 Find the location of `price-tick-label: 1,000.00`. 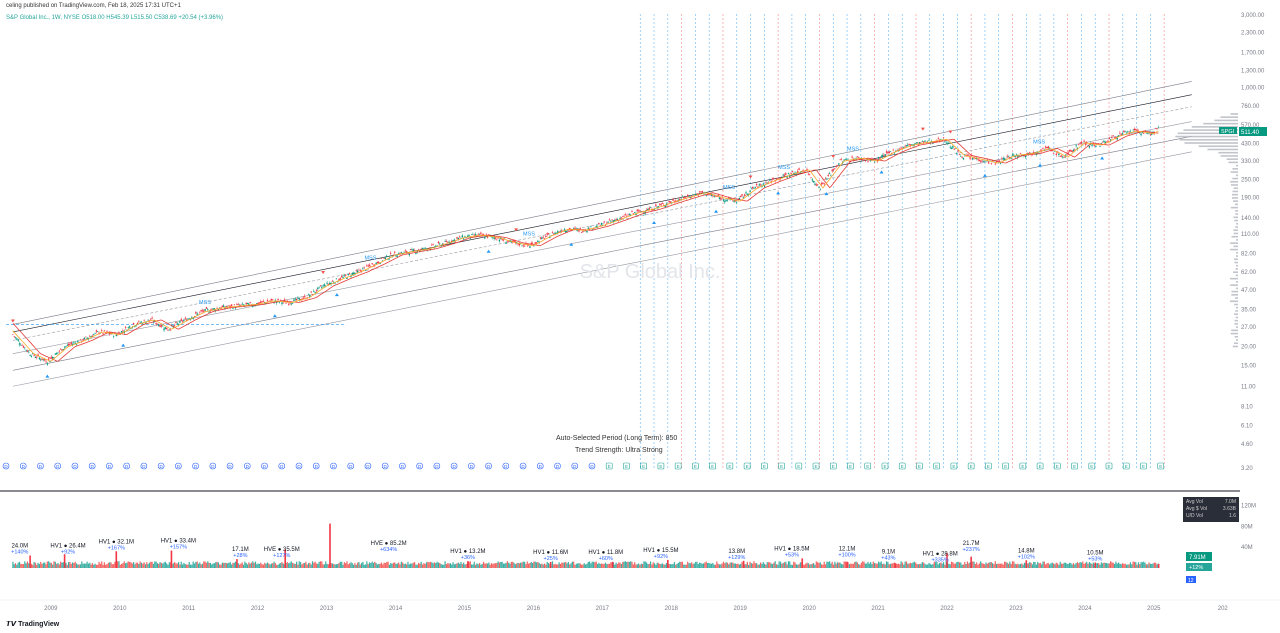

price-tick-label: 1,000.00 is located at coordinates (1253, 89).